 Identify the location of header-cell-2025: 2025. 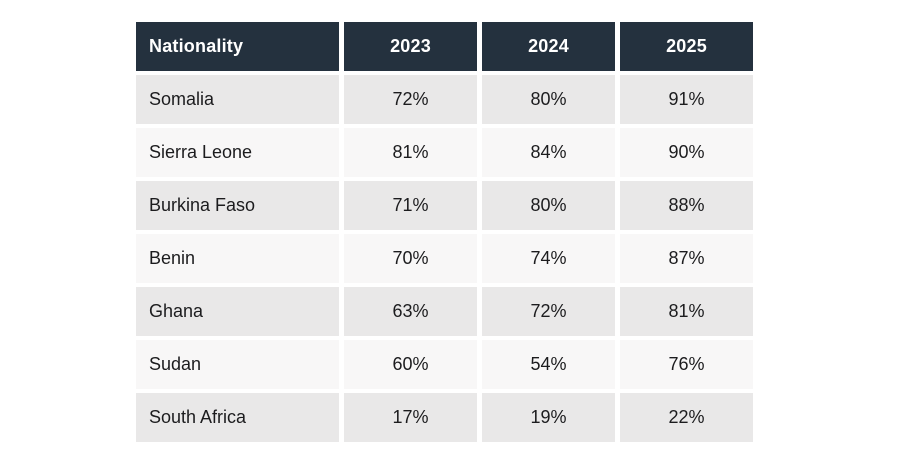
(686, 46).